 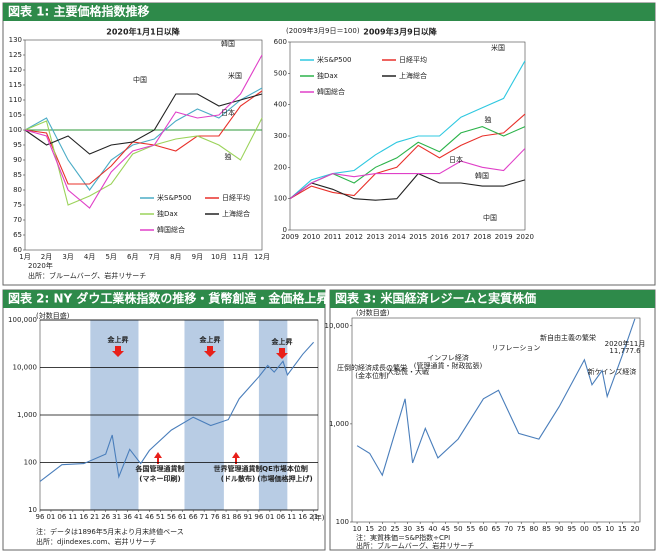 What do you see at coordinates (50, 517) in the screenshot?
I see `x-tick-label: 01` at bounding box center [50, 517].